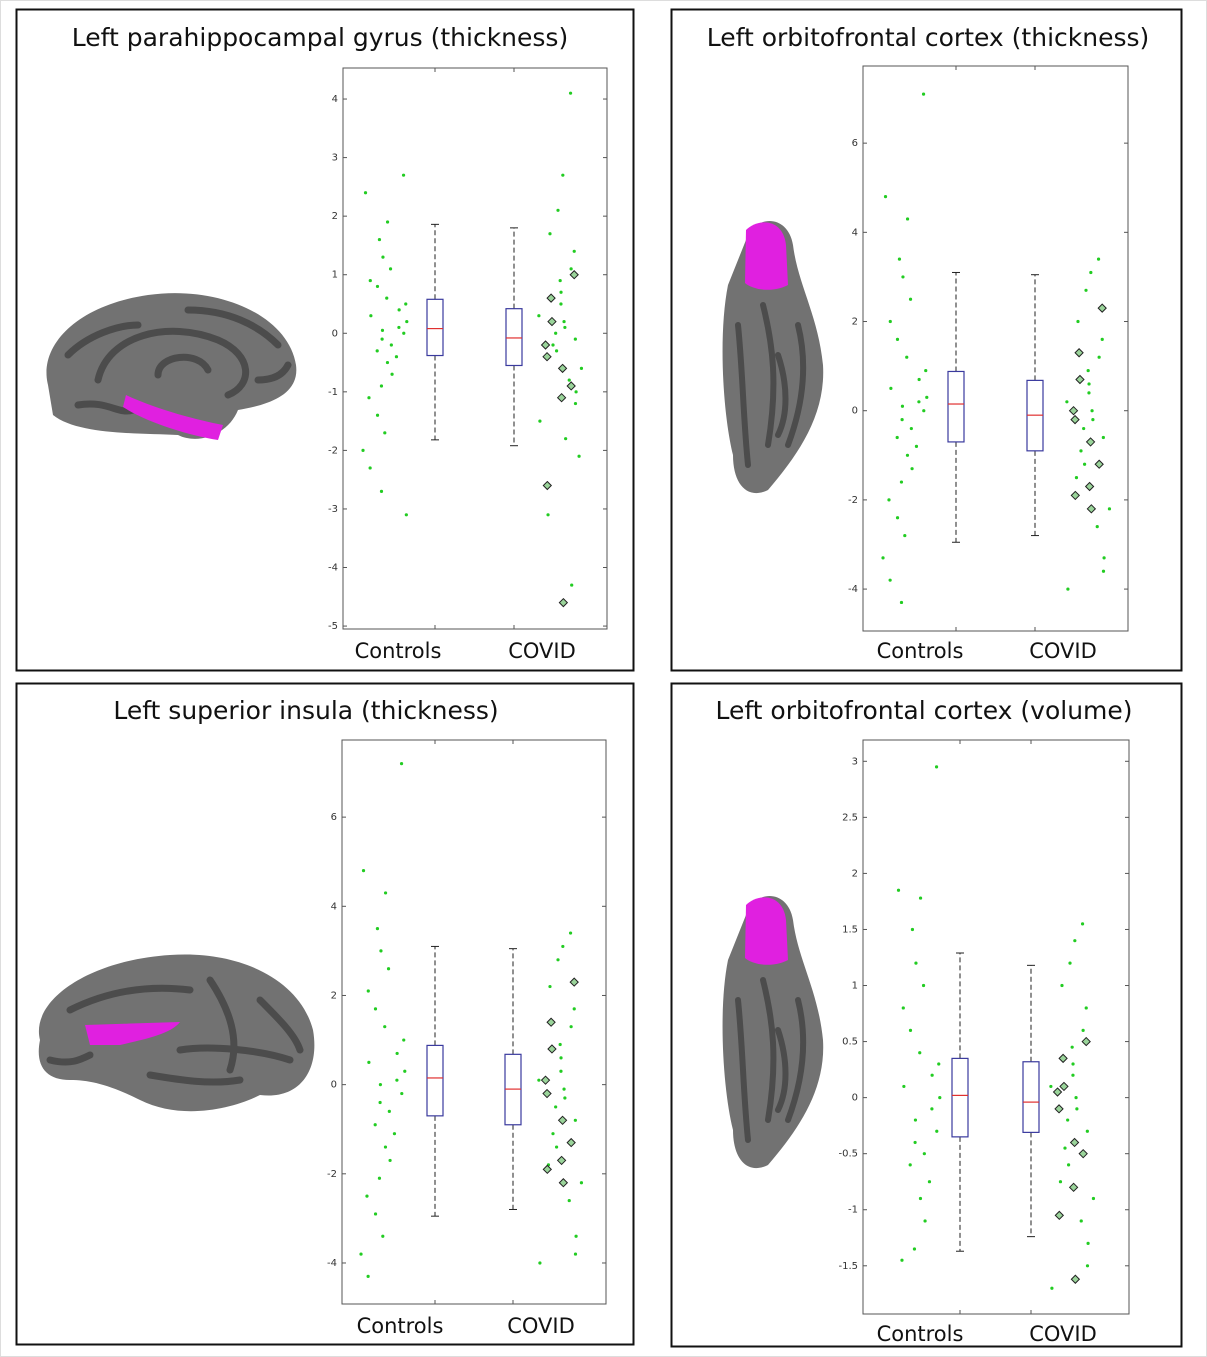 The height and width of the screenshot is (1357, 1207). What do you see at coordinates (928, 37) in the screenshot?
I see `chart-title: Left orbitofrontal cortex (thickness)` at bounding box center [928, 37].